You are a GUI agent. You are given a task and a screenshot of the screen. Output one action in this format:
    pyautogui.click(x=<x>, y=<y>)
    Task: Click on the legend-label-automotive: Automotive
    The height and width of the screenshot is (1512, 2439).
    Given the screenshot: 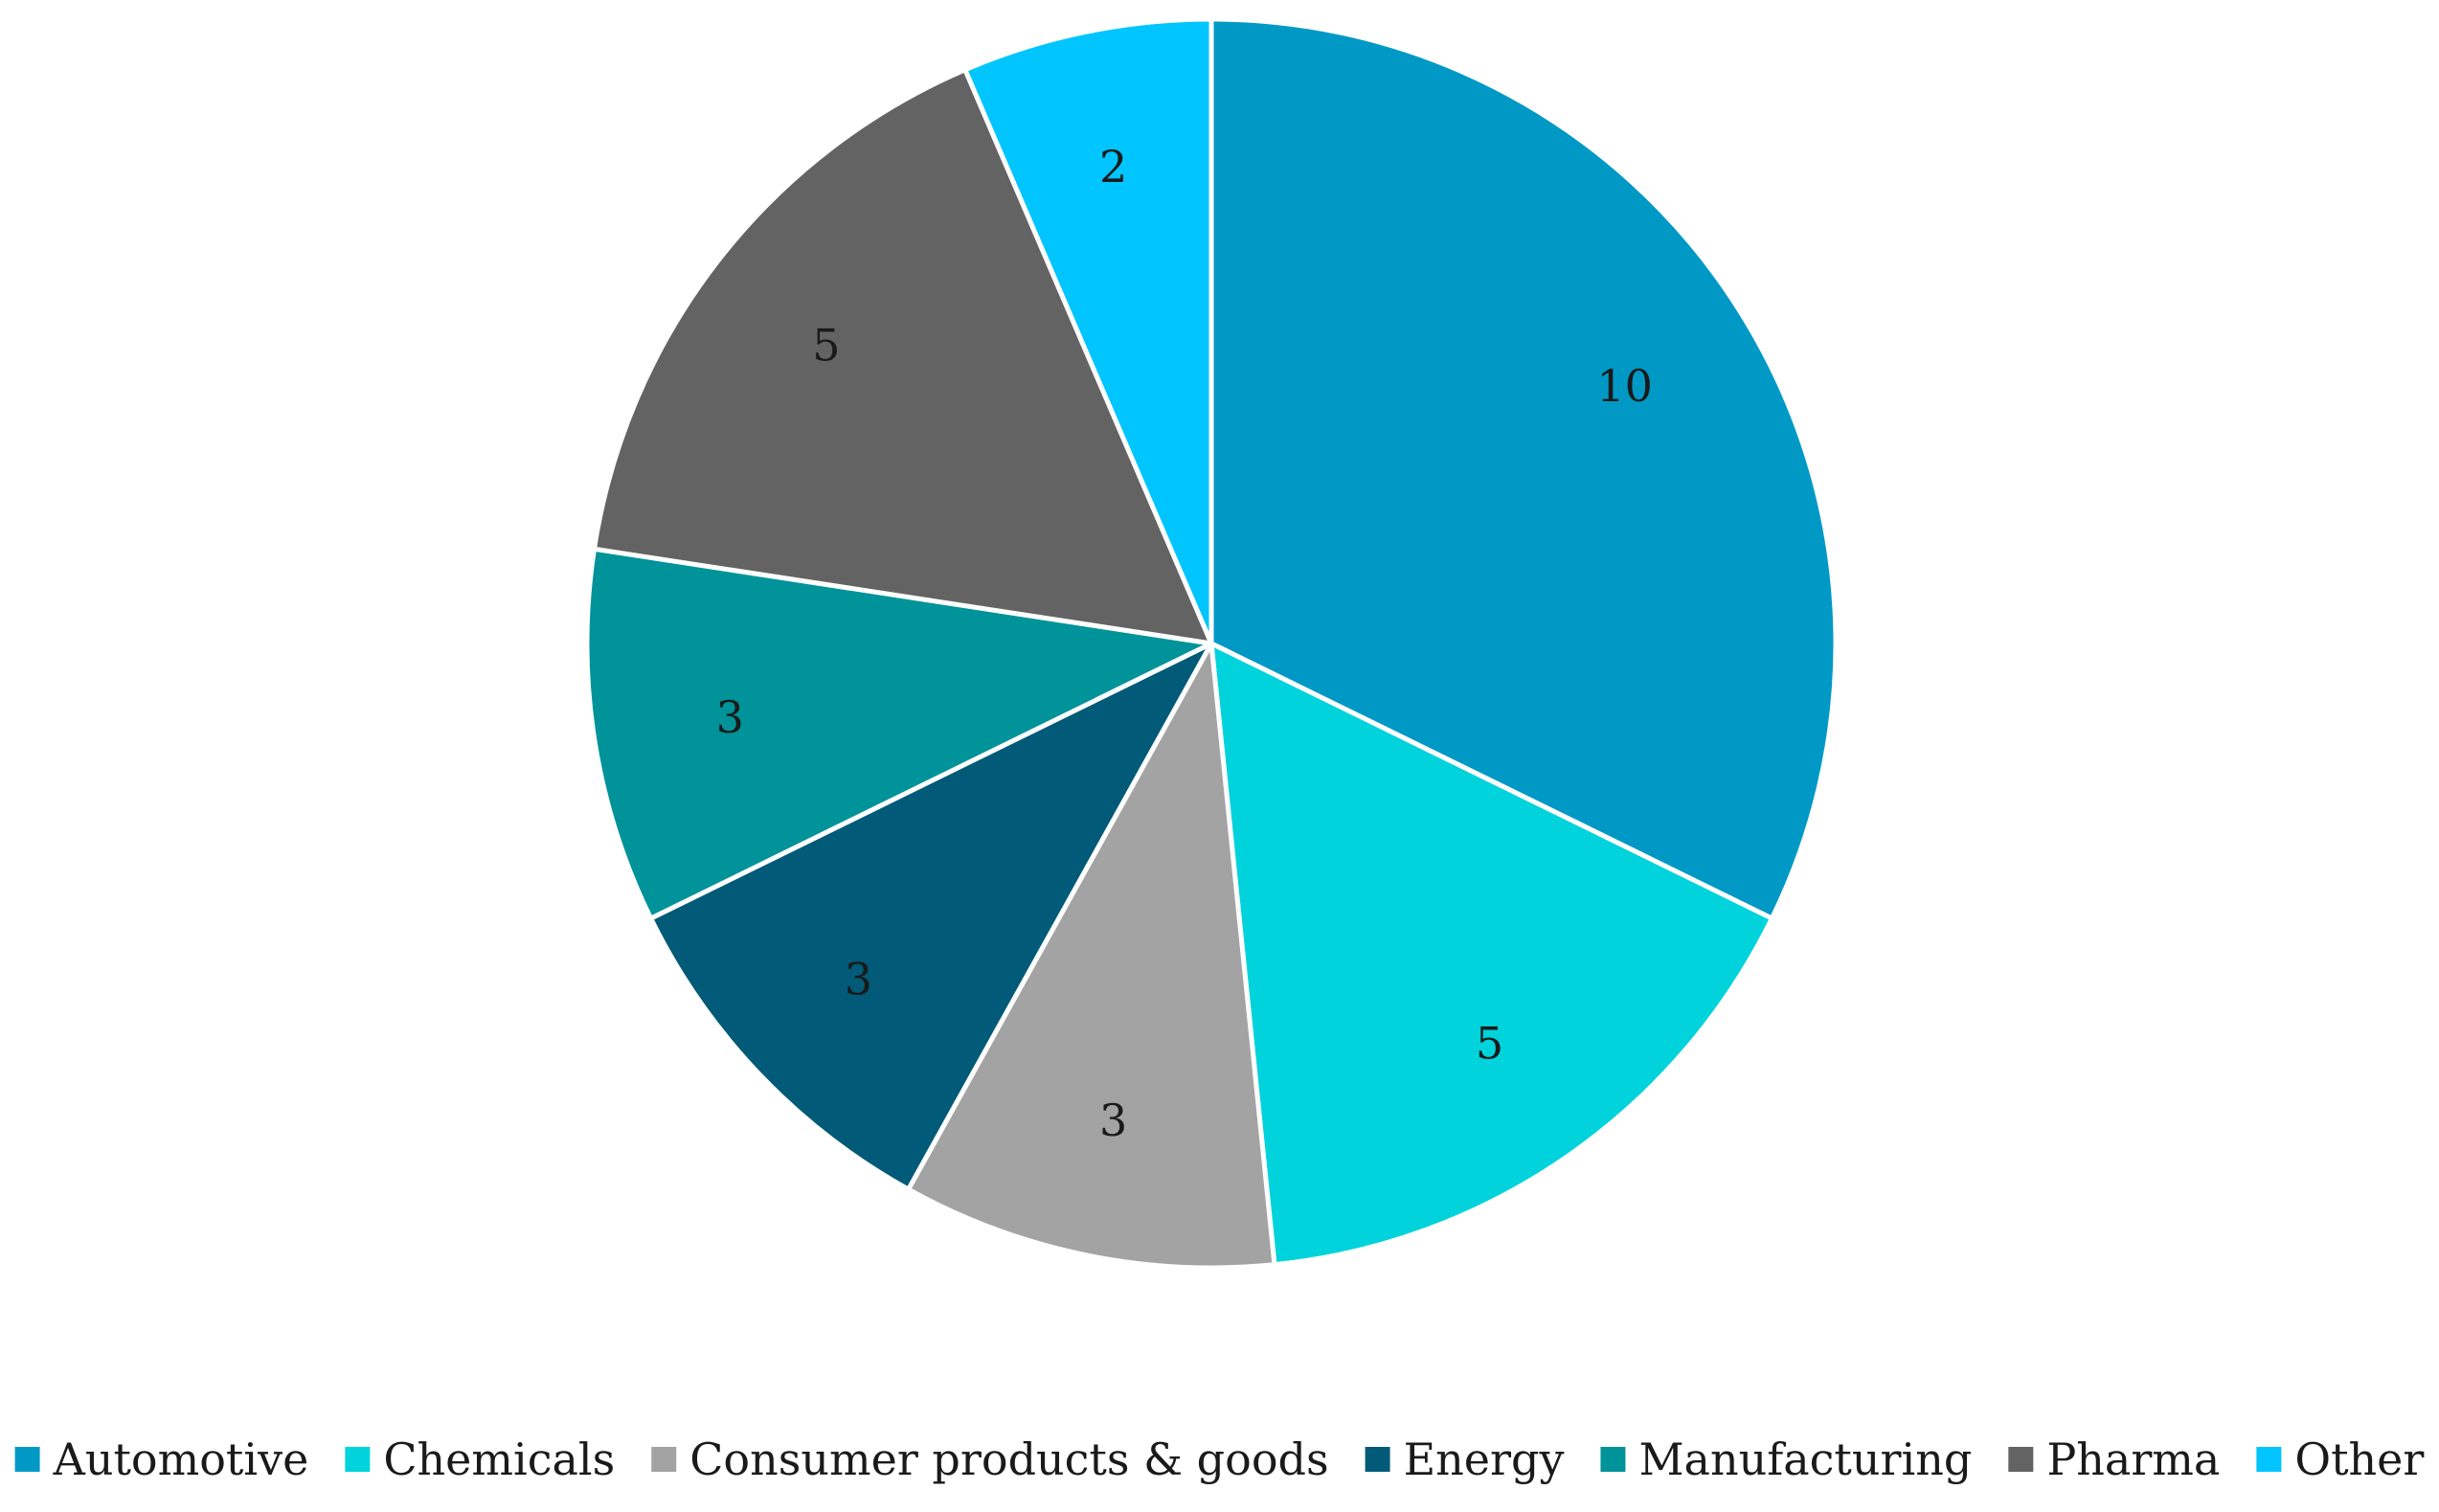 What is the action you would take?
    pyautogui.click(x=181, y=1459)
    